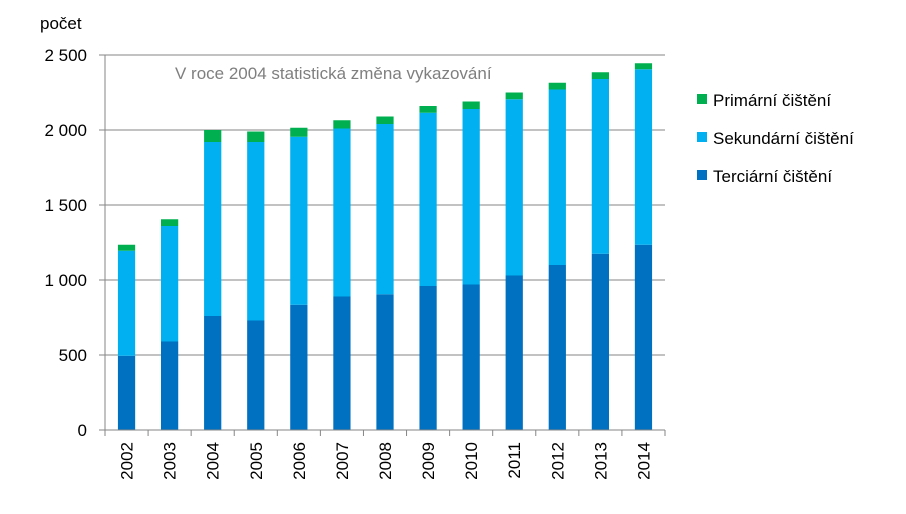 The width and height of the screenshot is (906, 514). I want to click on x-tick-label: 2008, so click(385, 461).